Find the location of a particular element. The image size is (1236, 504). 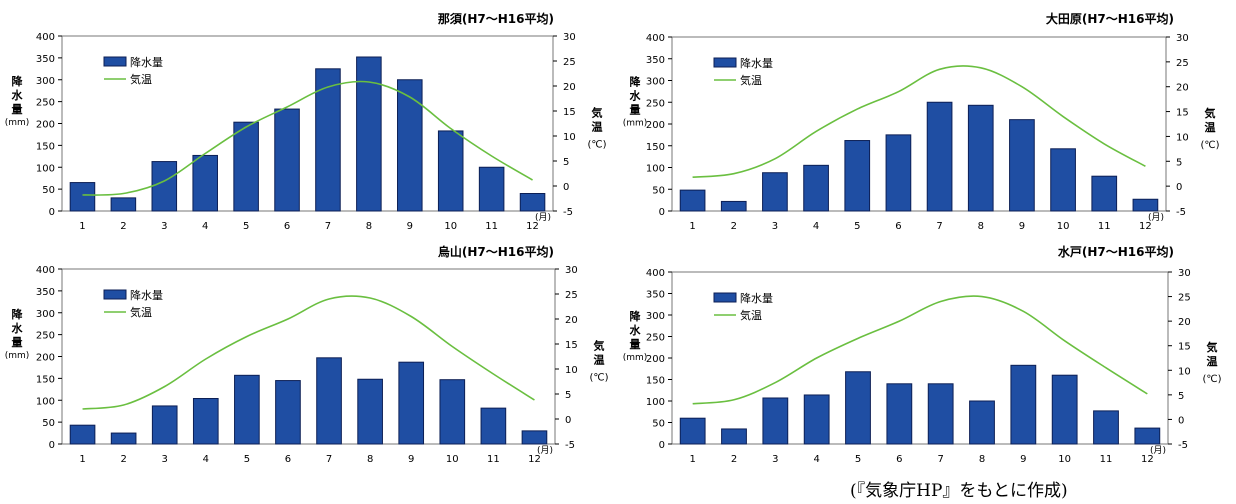

y-left-tick-label: 250 is located at coordinates (45, 103).